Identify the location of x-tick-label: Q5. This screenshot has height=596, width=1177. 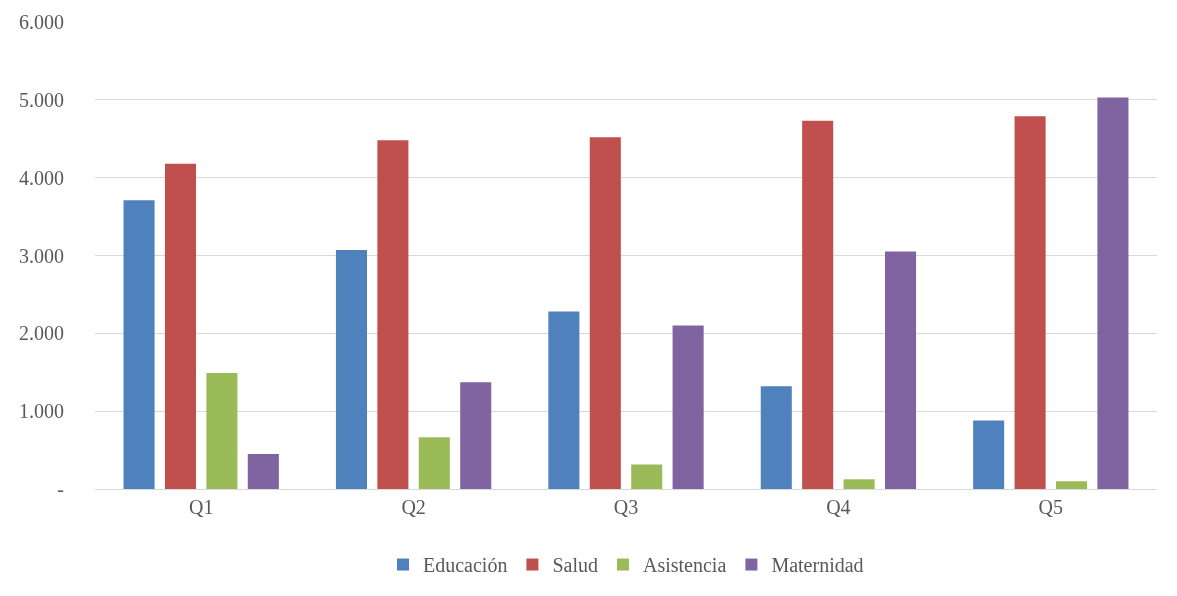
(1051, 507).